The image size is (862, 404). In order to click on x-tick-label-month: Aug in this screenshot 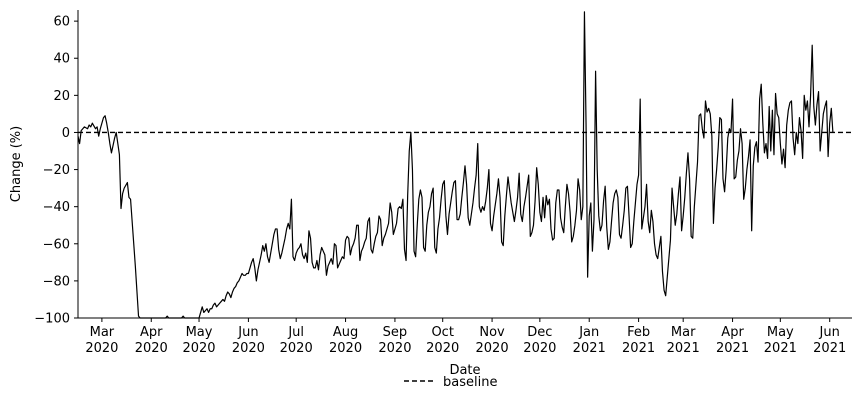, I will do `click(345, 332)`.